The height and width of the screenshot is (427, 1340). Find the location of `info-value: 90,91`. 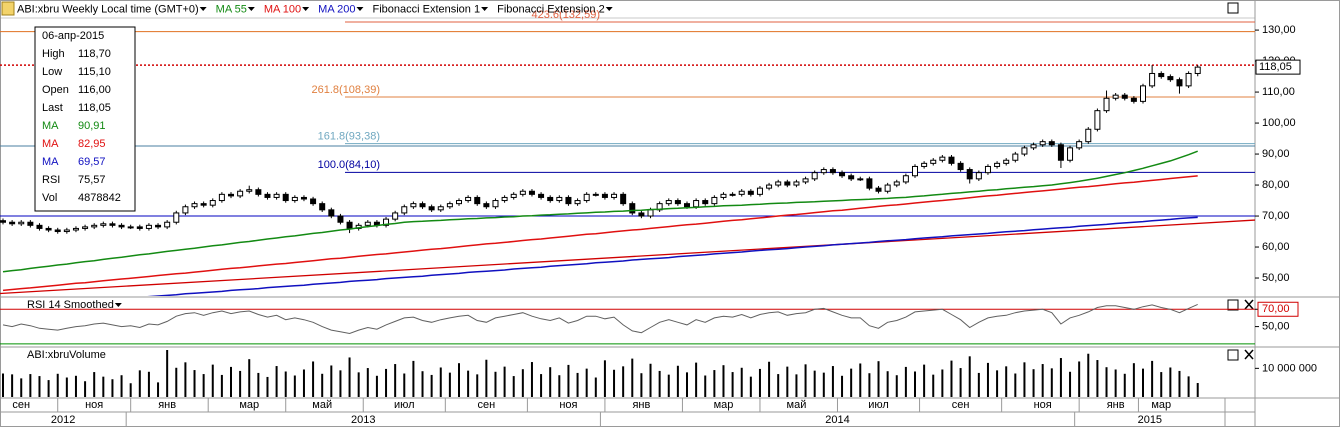

info-value: 90,91 is located at coordinates (92, 126).